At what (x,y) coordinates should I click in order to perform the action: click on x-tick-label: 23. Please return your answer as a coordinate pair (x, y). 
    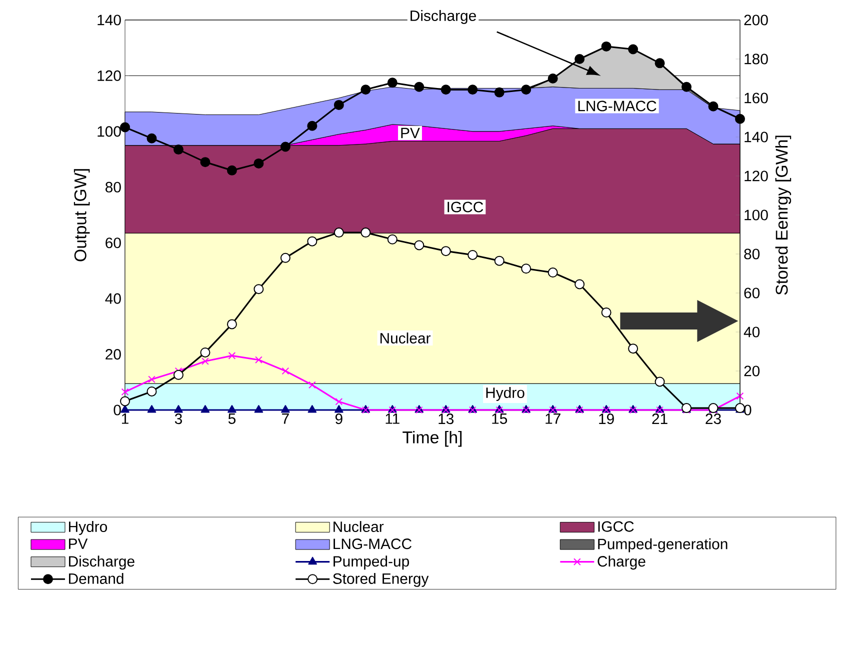
    Looking at the image, I should click on (713, 419).